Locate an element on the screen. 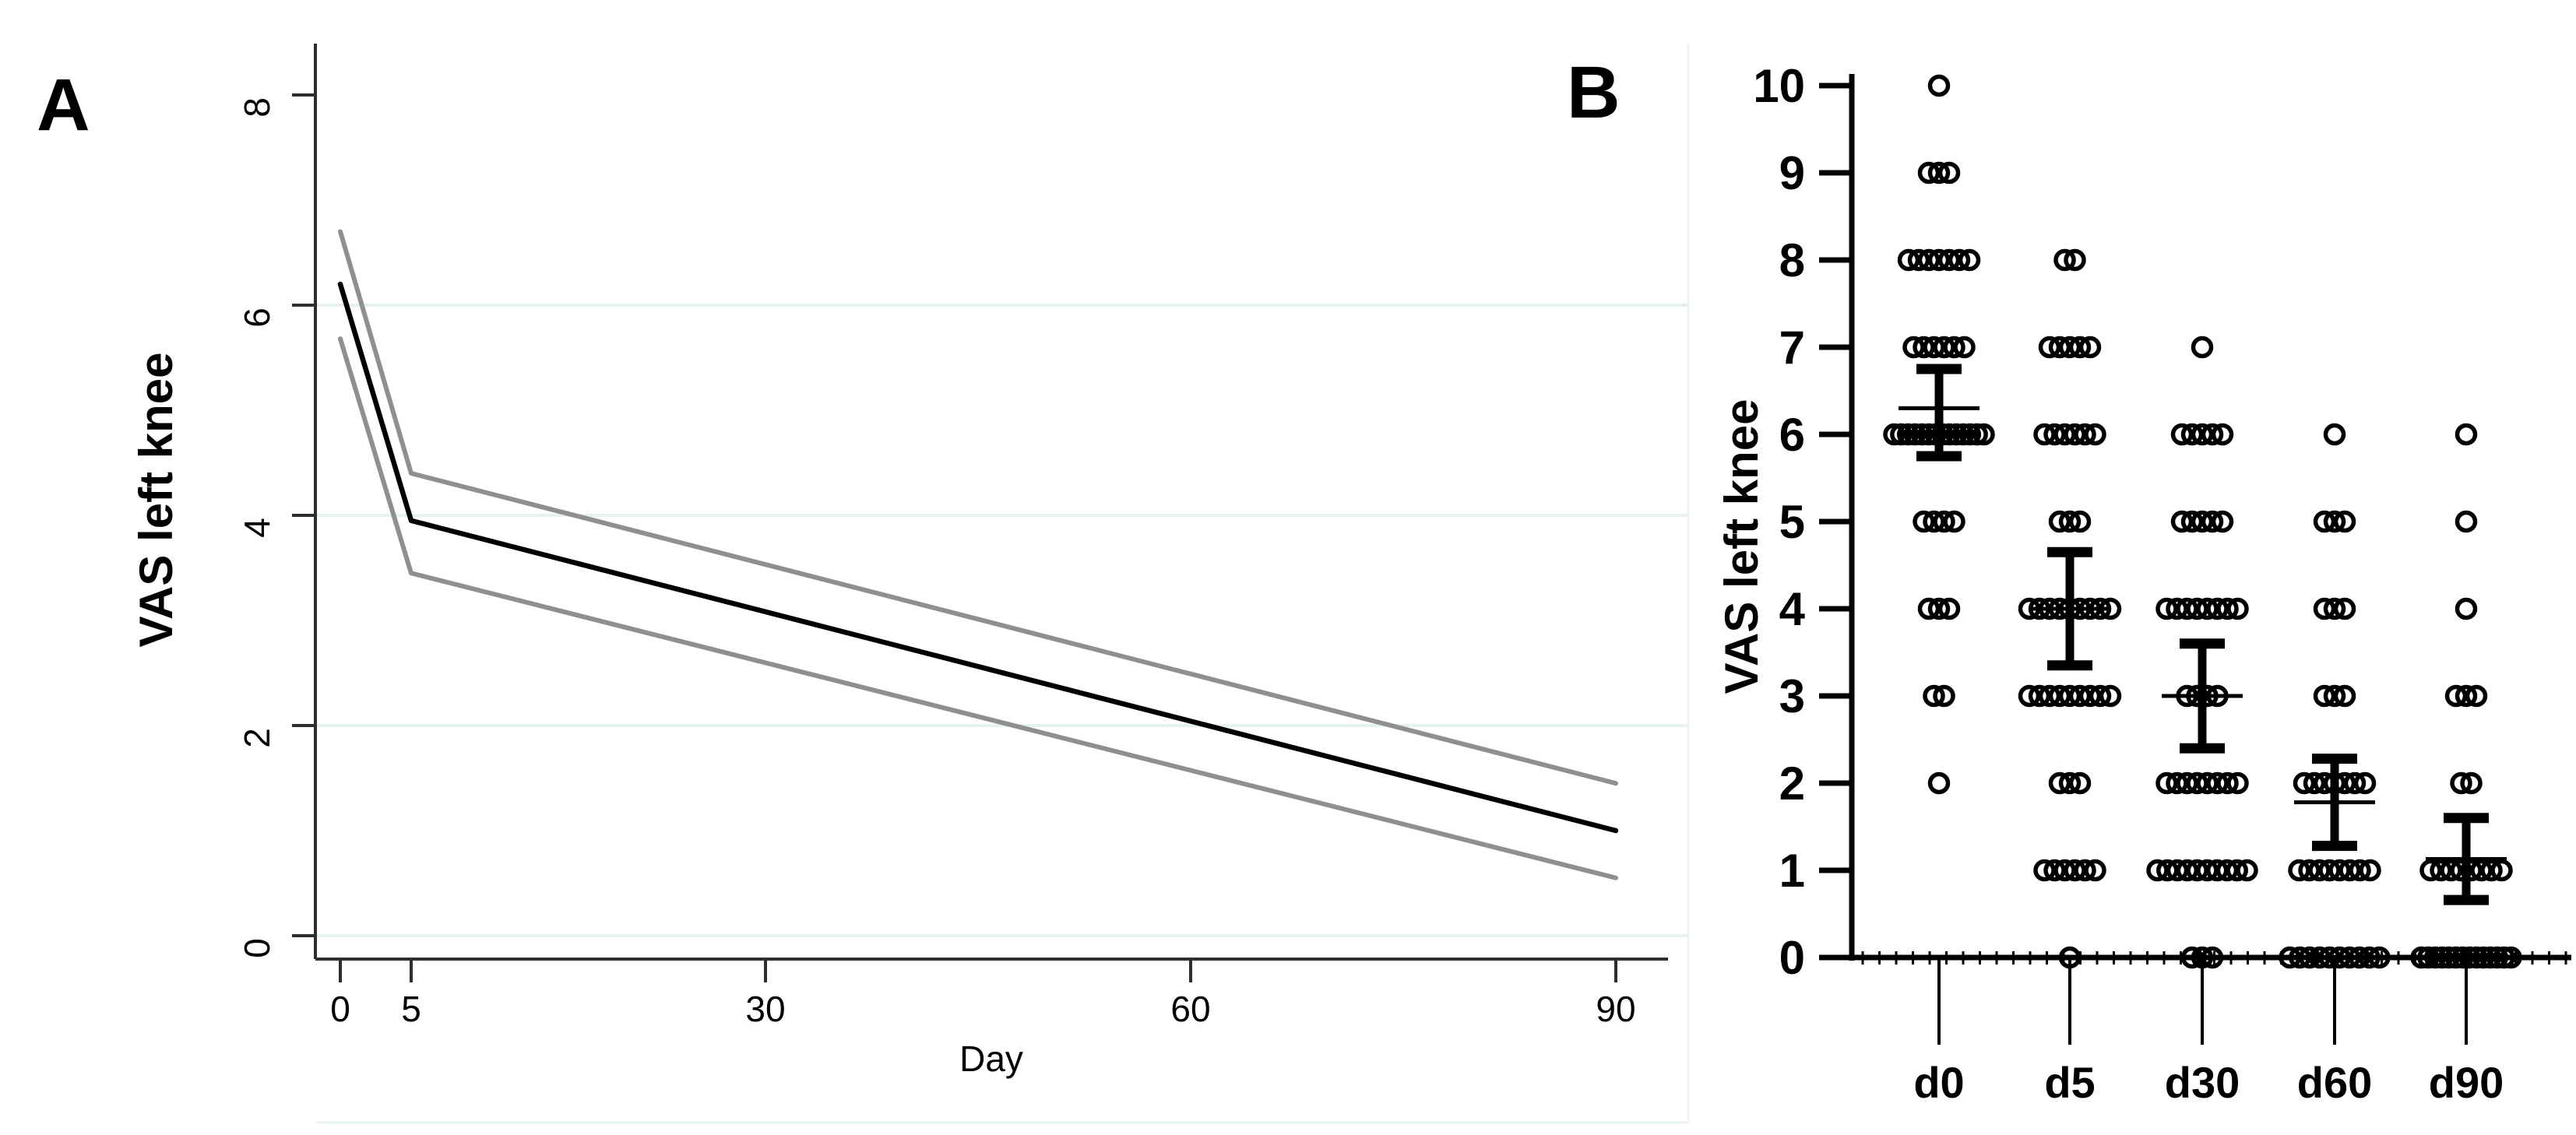  panel-a-x-tick-label: 60 is located at coordinates (1190, 1009).